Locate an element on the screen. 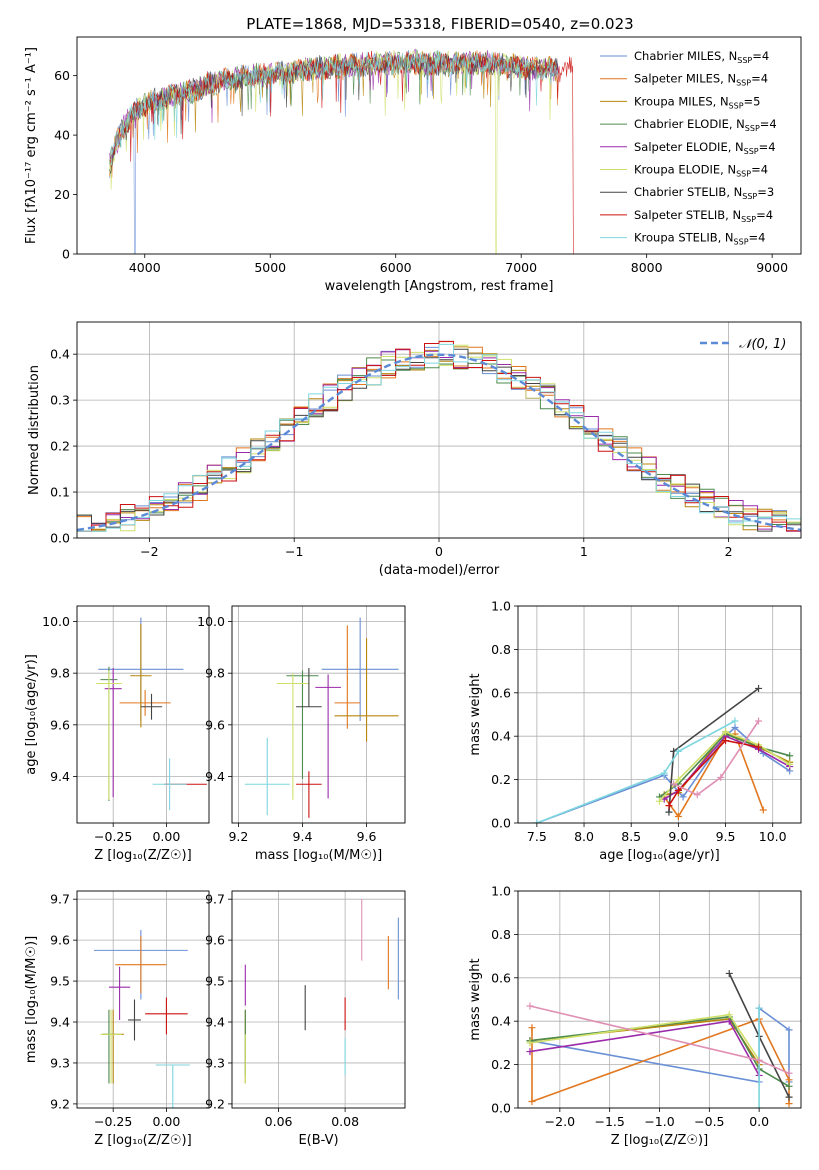 Image resolution: width=819 pixels, height=1170 pixels. residuals-legend-label: 𝒩(0, 1) is located at coordinates (762, 344).